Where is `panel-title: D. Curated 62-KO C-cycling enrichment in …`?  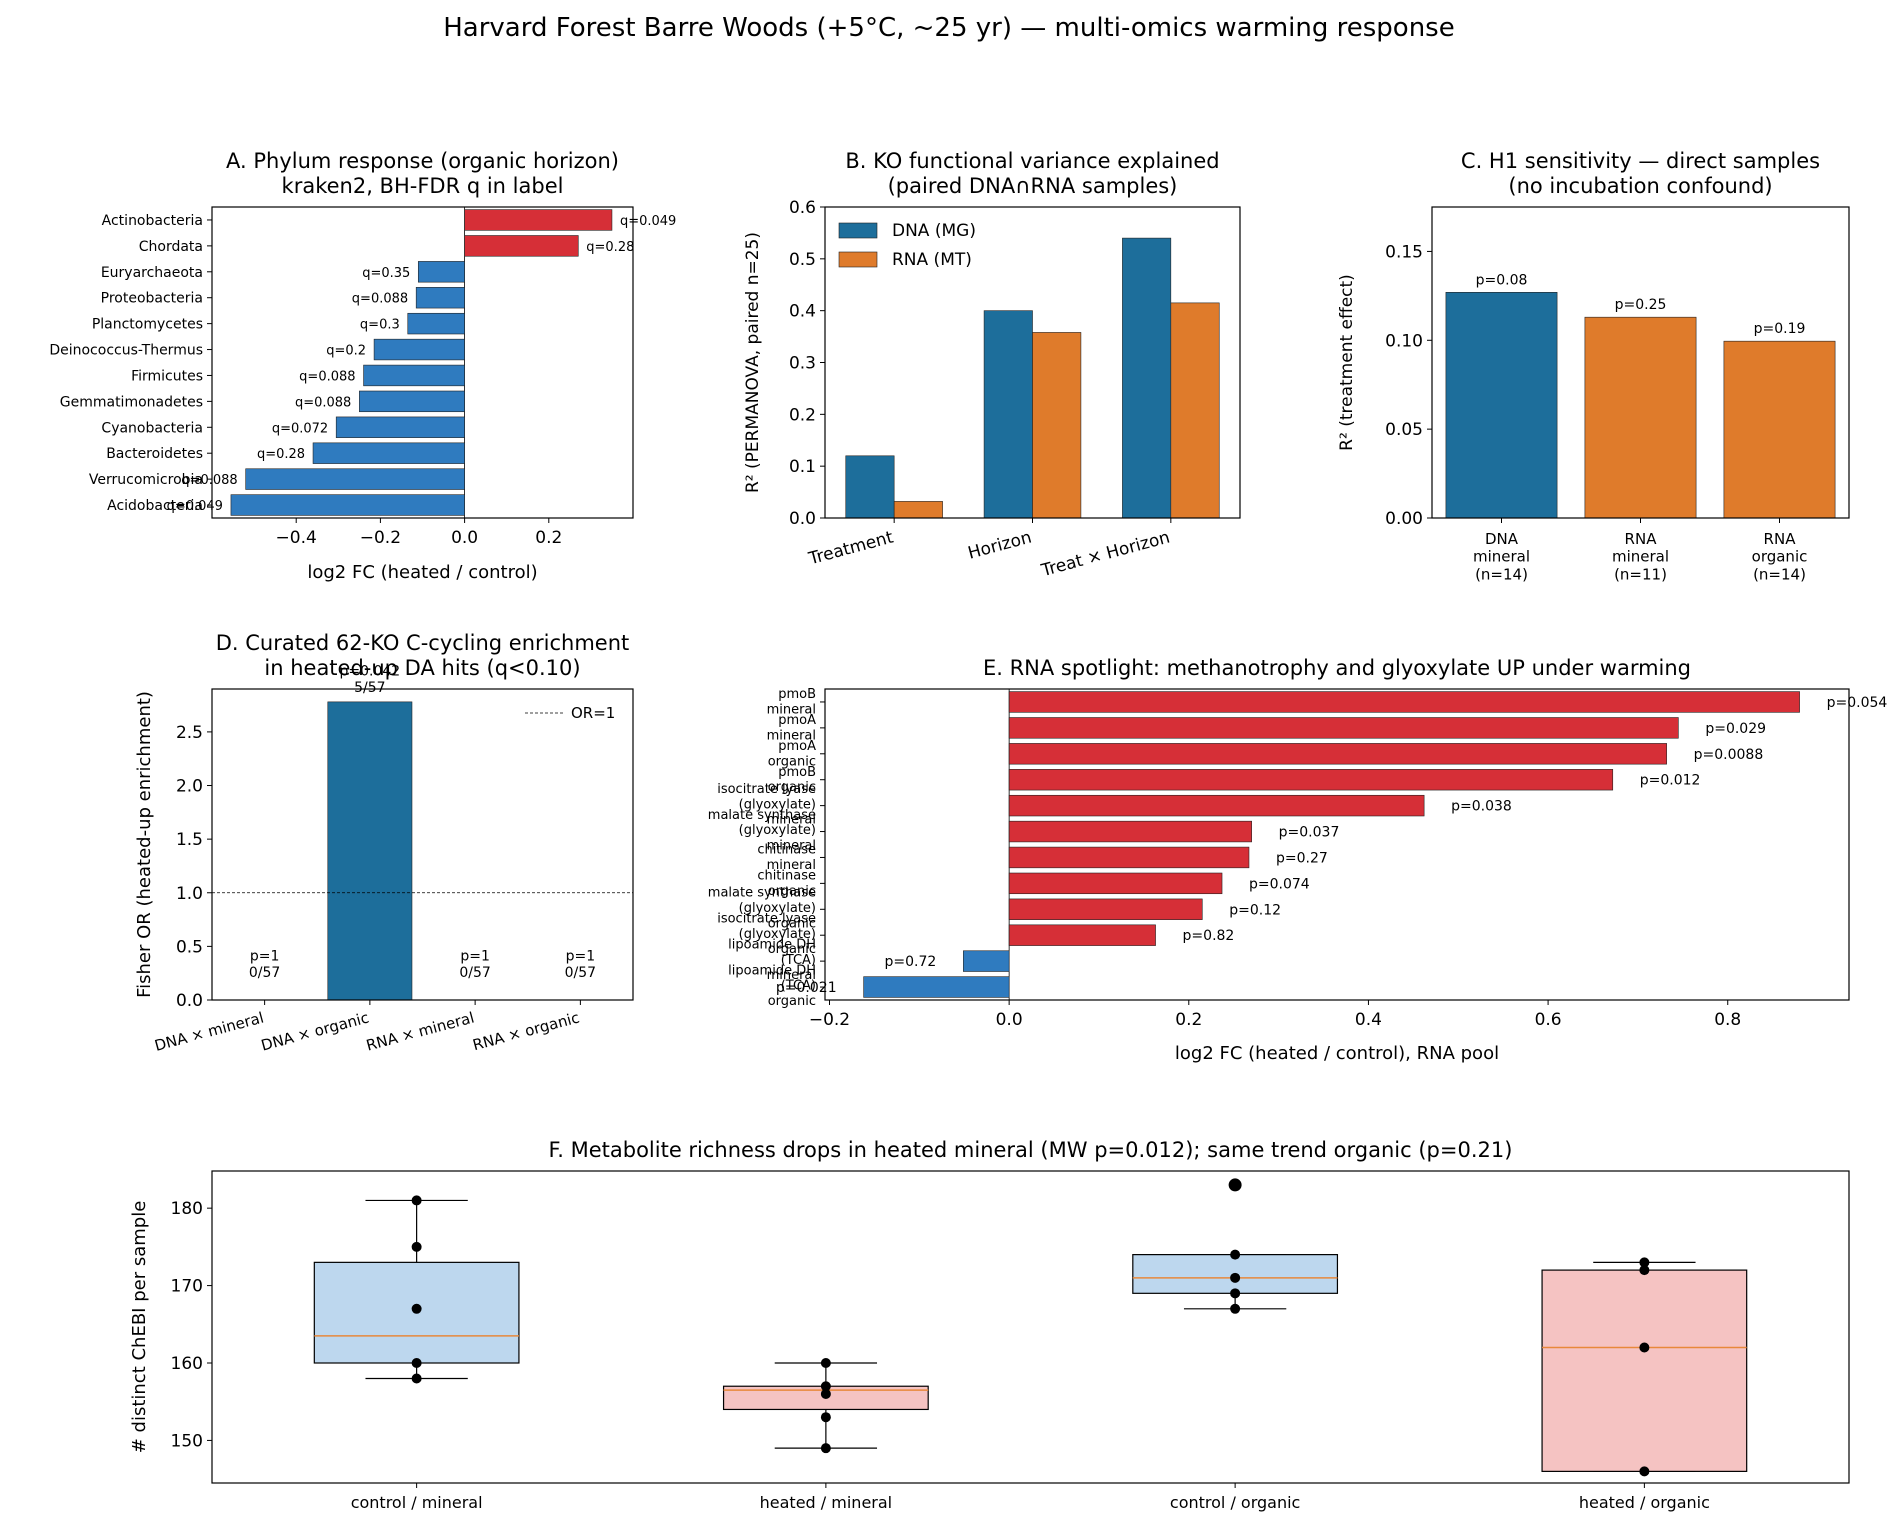
panel-title: D. Curated 62-KO C-cycling enrichment in … is located at coordinates (423, 655).